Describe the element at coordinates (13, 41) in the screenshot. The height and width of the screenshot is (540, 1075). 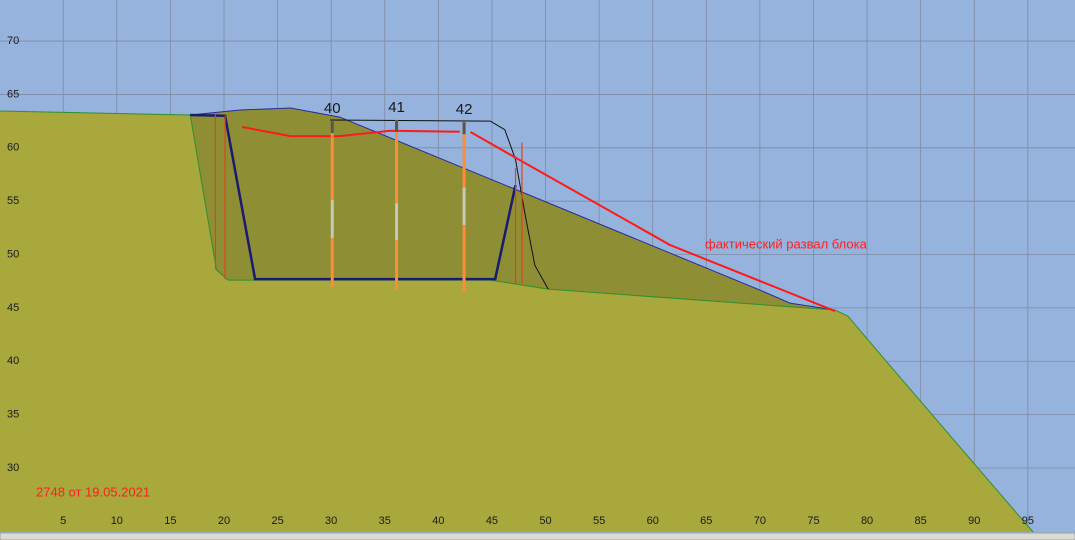
I see `y-tick-label: 70` at that location.